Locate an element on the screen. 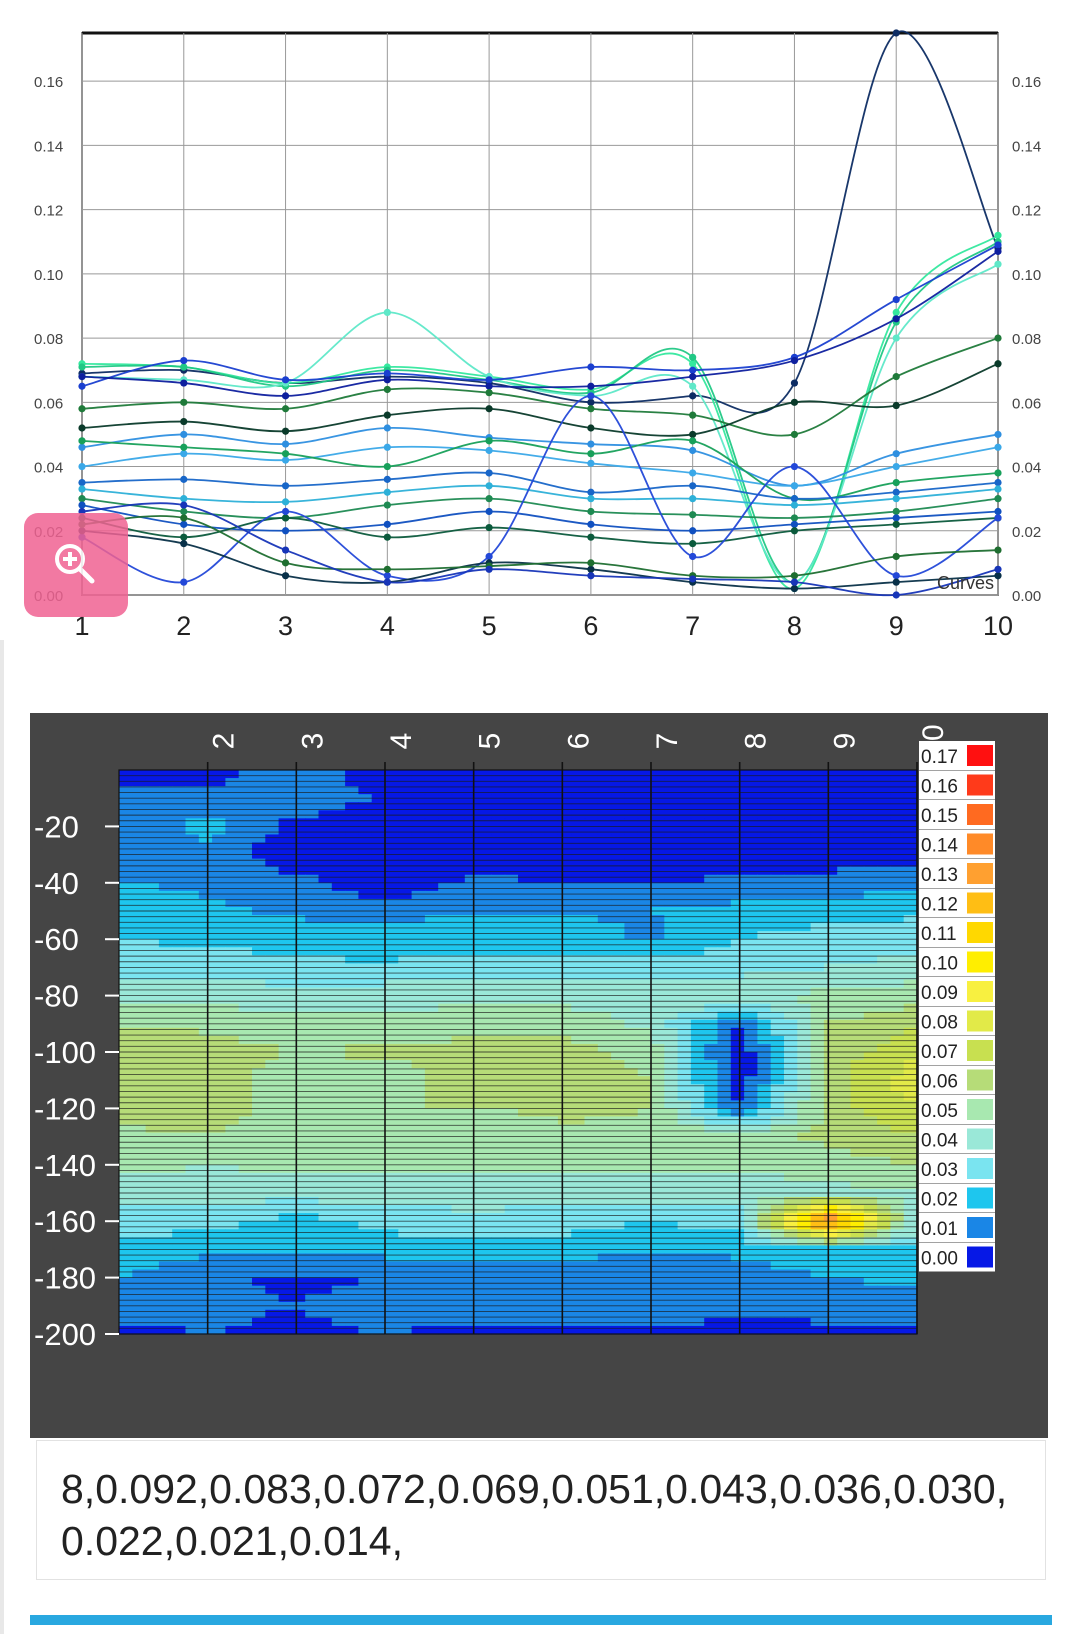  series-line-c15 is located at coordinates (540, 518).